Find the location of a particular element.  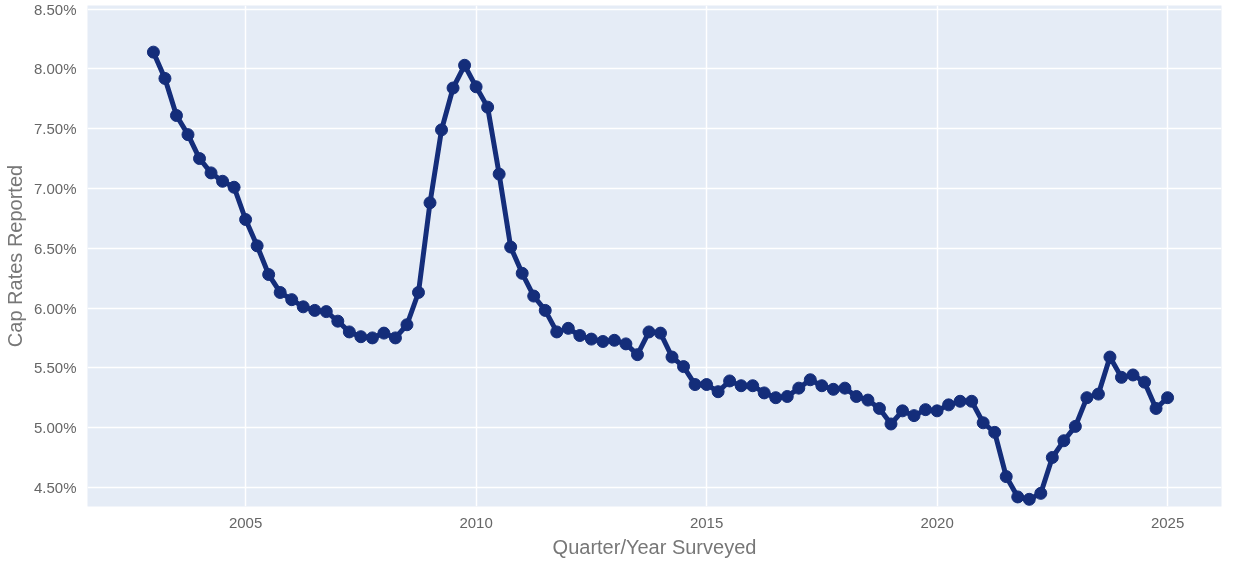

x-tick-label: 2020 is located at coordinates (937, 522).